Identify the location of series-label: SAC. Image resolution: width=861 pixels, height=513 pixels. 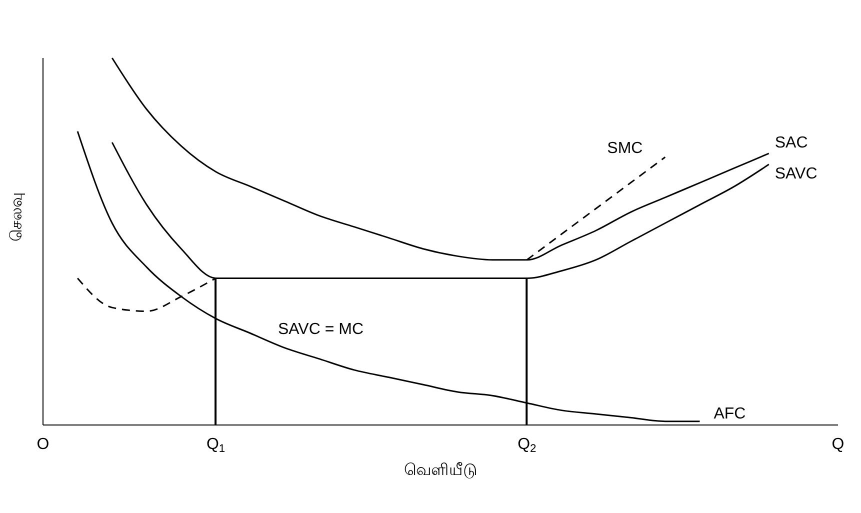
(791, 143).